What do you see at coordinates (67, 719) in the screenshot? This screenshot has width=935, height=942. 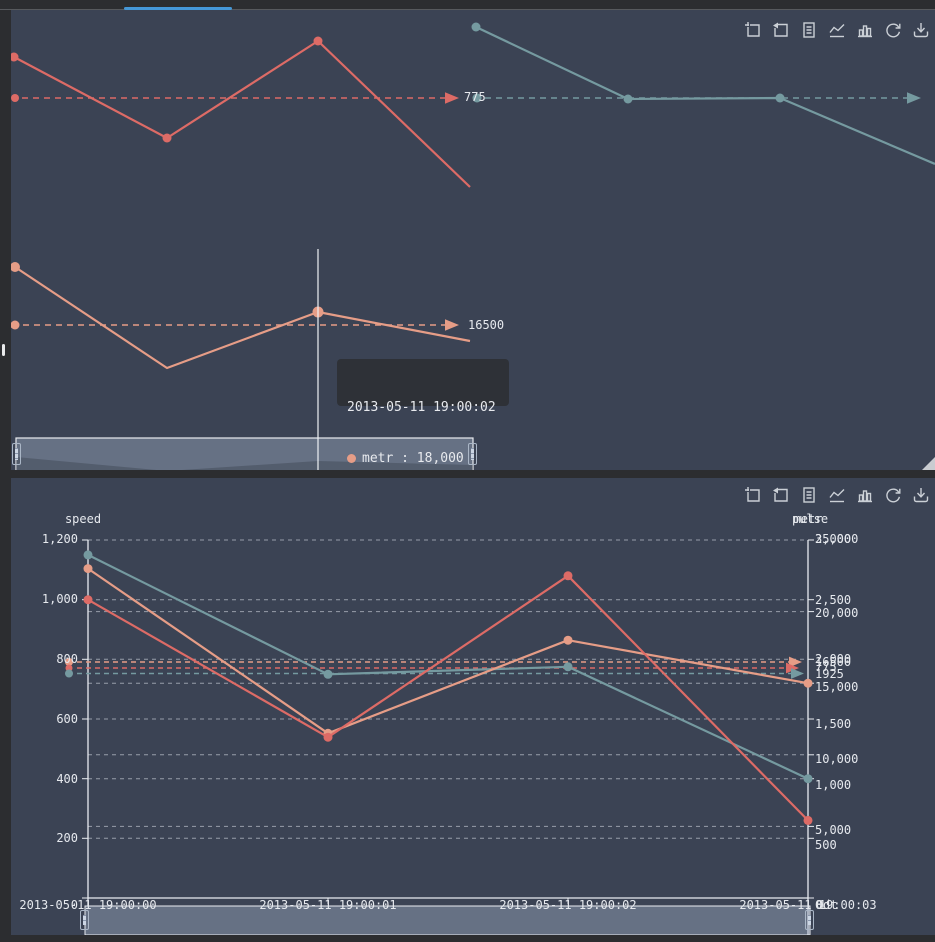 I see `left-axis-tick: 600` at bounding box center [67, 719].